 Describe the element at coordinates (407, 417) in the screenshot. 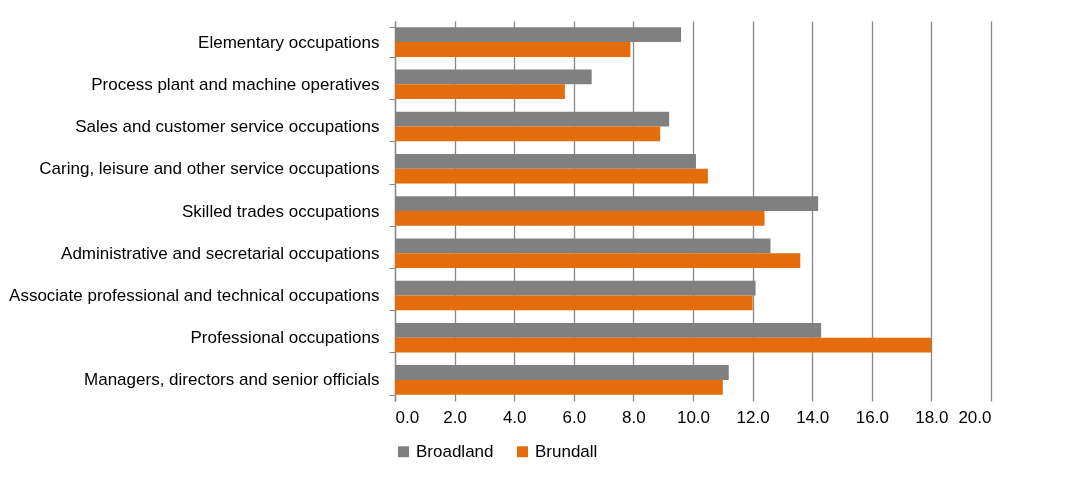

I see `x-tick-label: 0.0` at that location.